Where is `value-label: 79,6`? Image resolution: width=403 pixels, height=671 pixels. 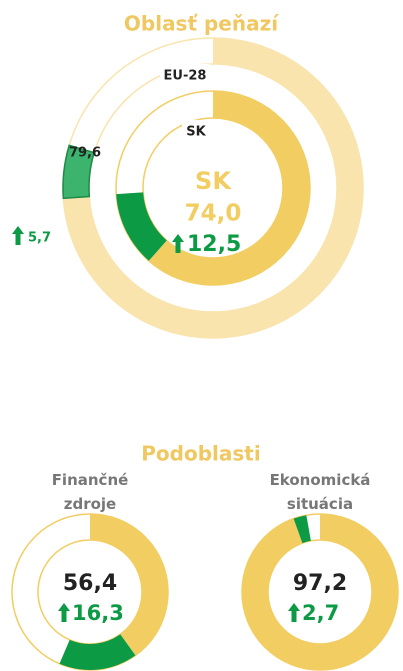
value-label: 79,6 is located at coordinates (85, 153).